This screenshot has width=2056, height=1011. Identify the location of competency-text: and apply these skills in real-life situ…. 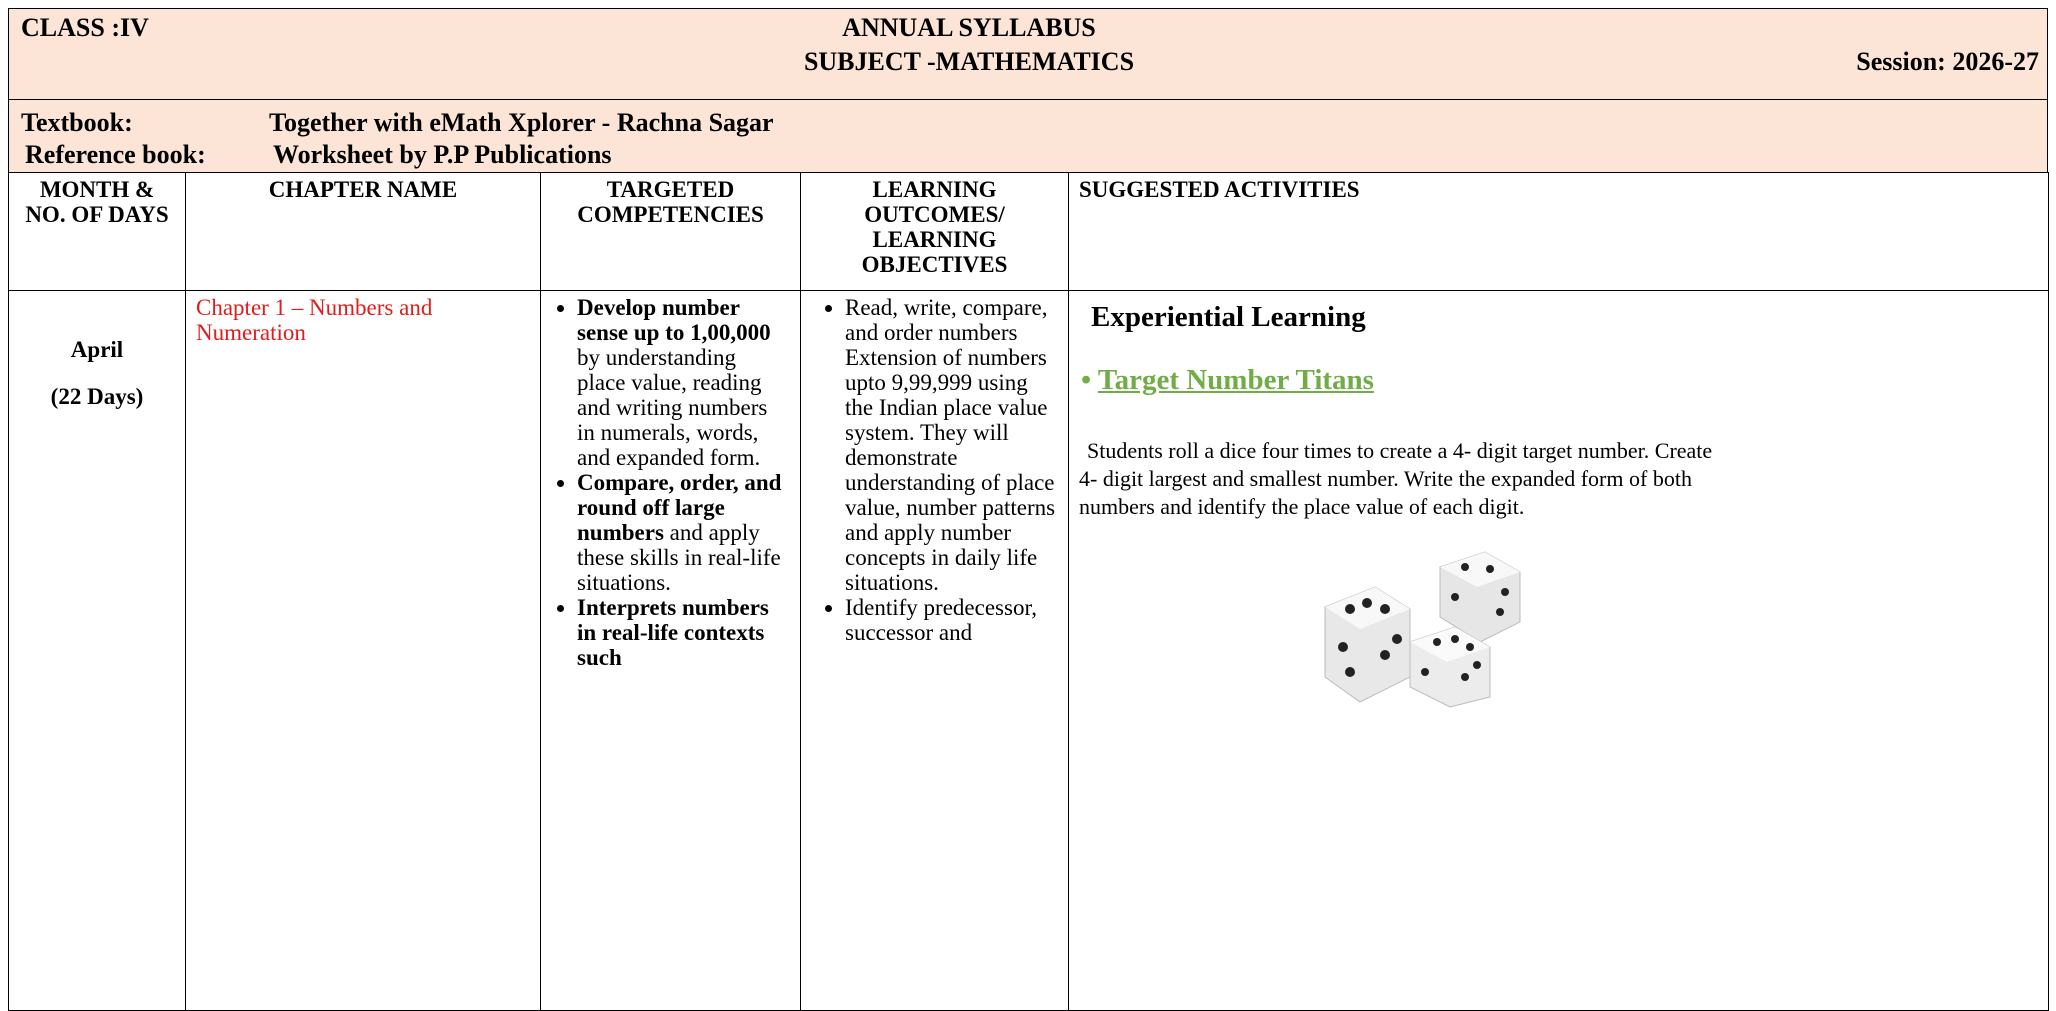
(679, 557).